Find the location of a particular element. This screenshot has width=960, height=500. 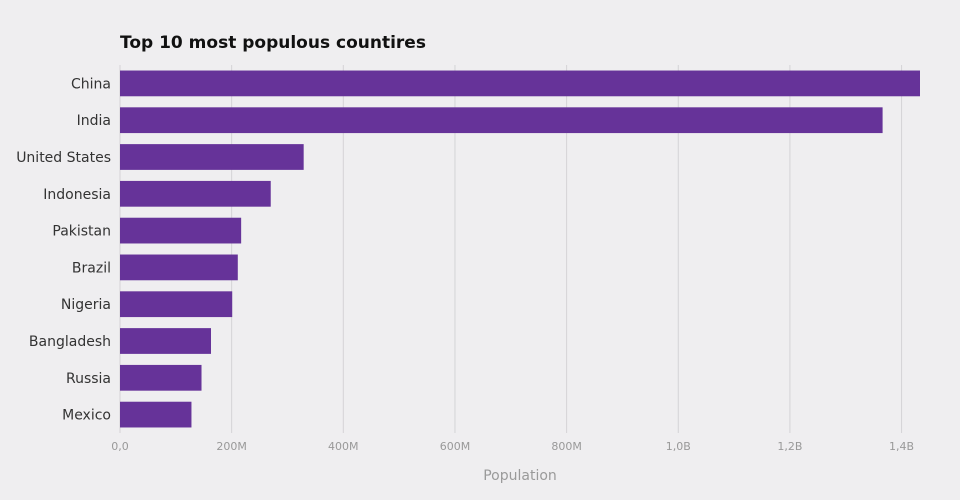

x-tick-label: 200M is located at coordinates (231, 446).